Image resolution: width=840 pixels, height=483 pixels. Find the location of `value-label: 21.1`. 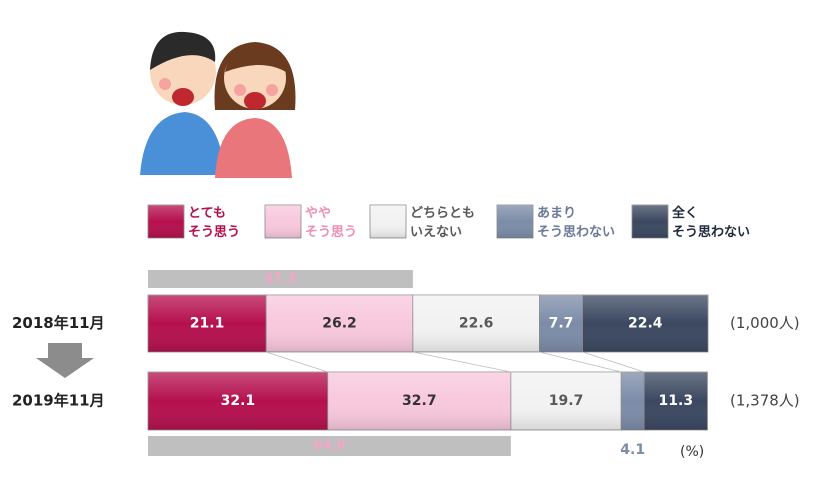

value-label: 21.1 is located at coordinates (207, 324).